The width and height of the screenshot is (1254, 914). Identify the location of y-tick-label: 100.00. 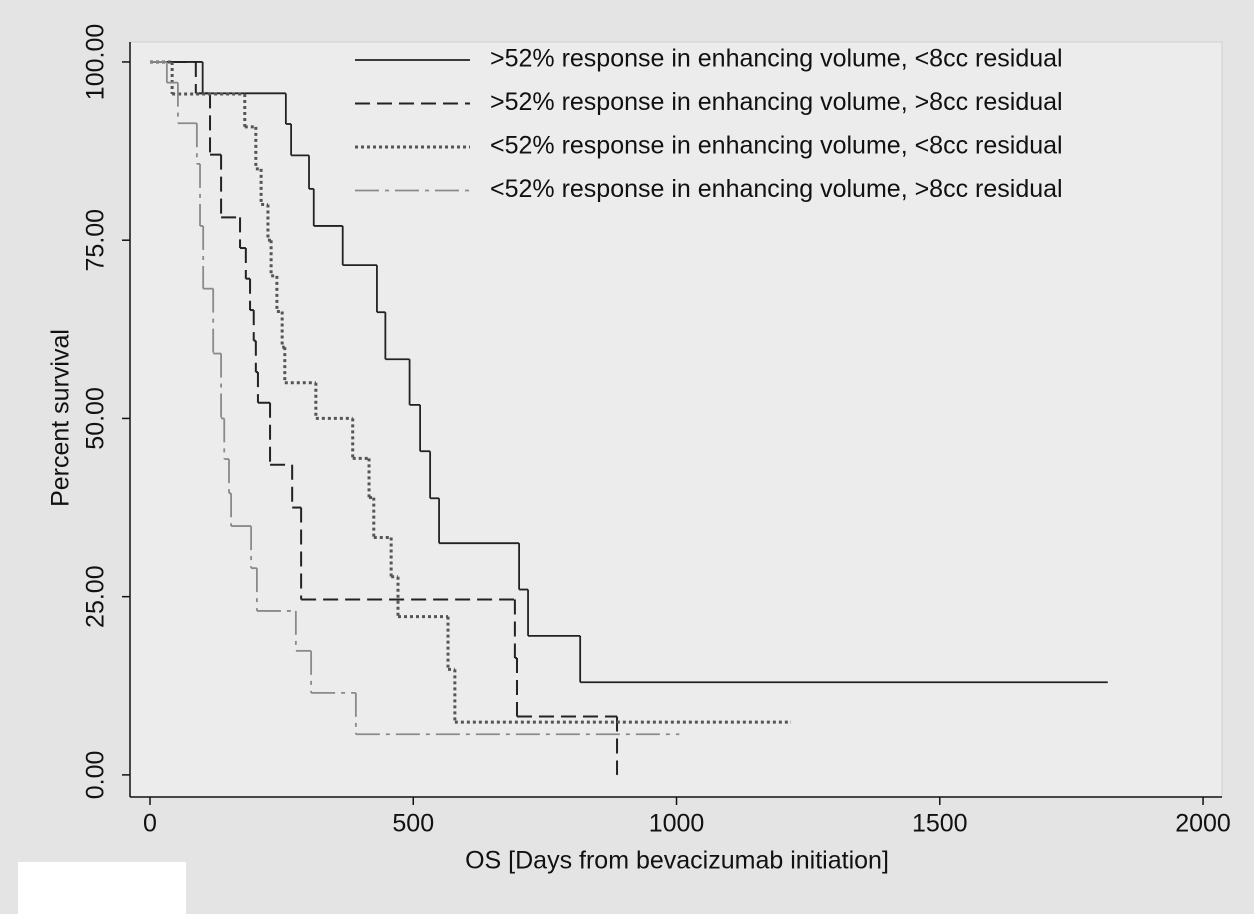
(96, 62).